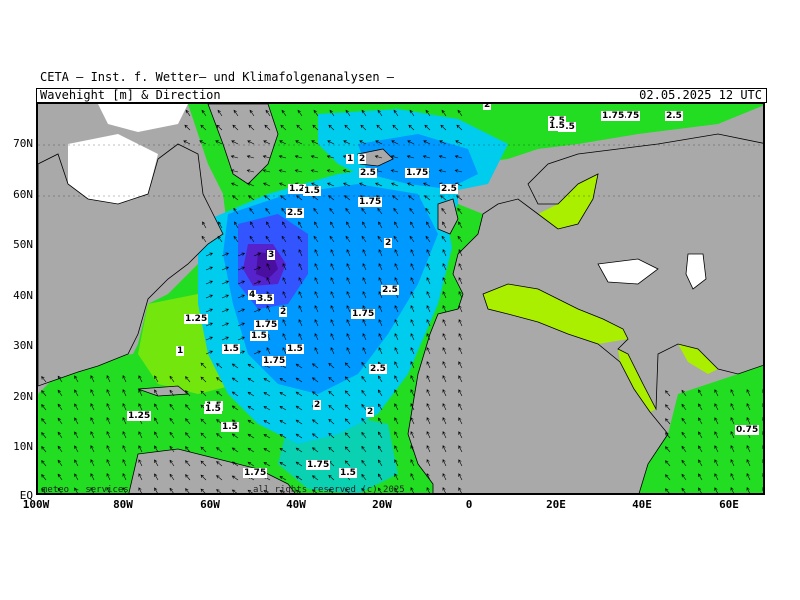 The width and height of the screenshot is (800, 600). I want to click on lon-label: 20E, so click(556, 504).